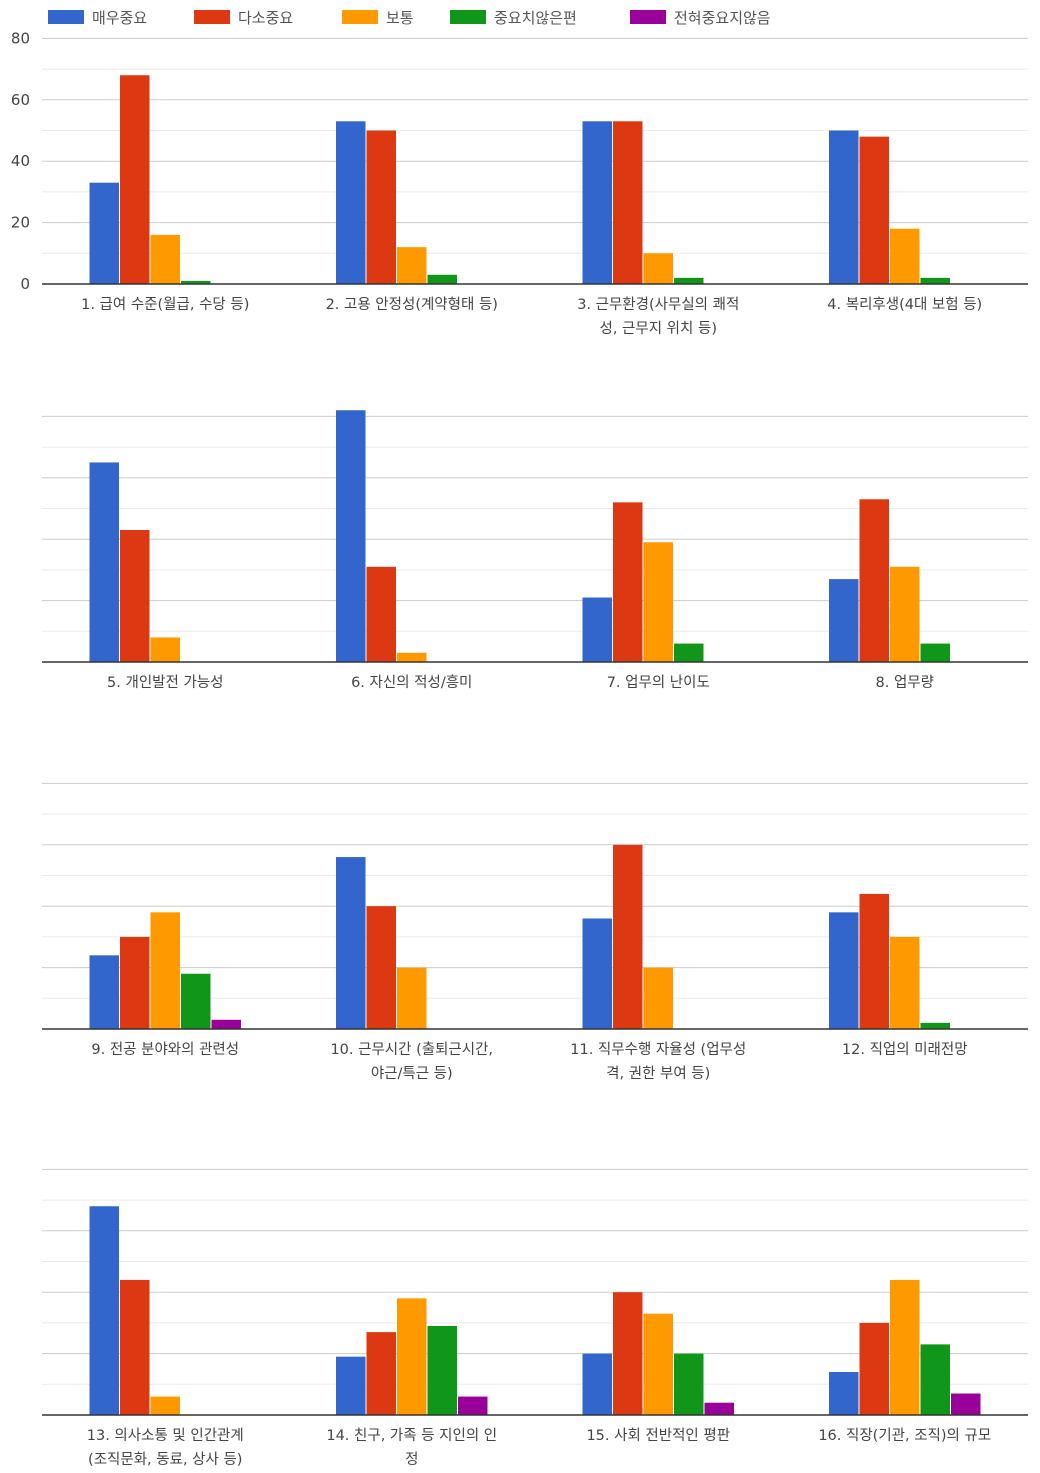 This screenshot has height=1473, width=1040. I want to click on bar-c16-s3, so click(905, 1347).